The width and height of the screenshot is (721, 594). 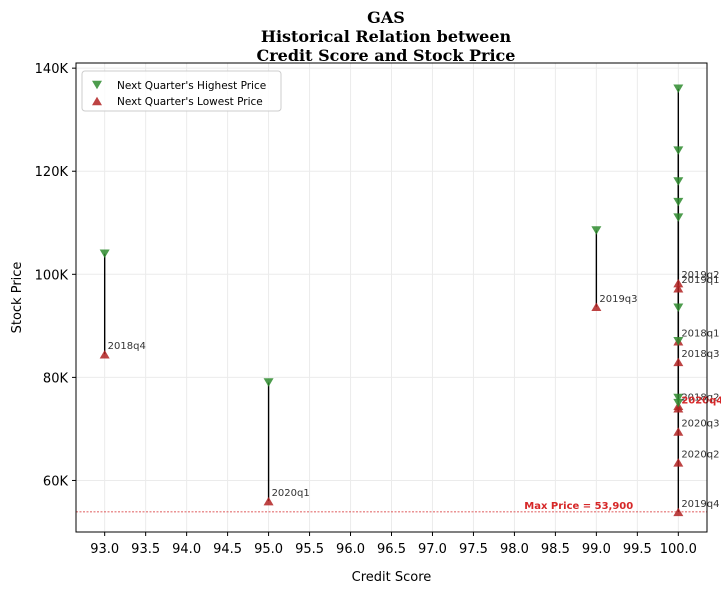 What do you see at coordinates (291, 493) in the screenshot?
I see `quarter-label: 2020q1` at bounding box center [291, 493].